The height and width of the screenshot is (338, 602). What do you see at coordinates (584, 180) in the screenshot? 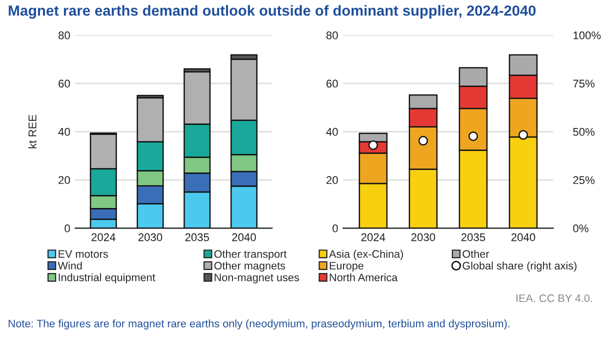
I see `y2-tick-label: 25%` at bounding box center [584, 180].